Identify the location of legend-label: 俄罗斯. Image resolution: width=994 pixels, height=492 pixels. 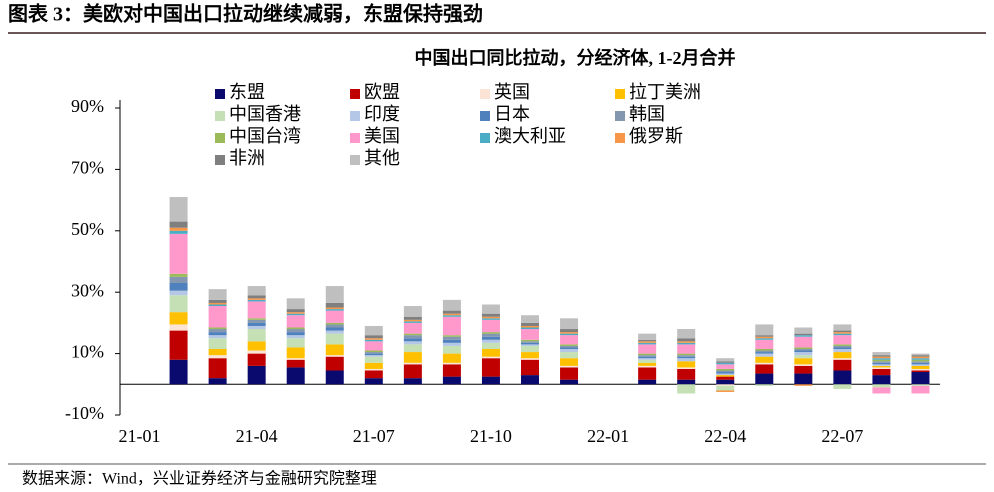
(656, 136).